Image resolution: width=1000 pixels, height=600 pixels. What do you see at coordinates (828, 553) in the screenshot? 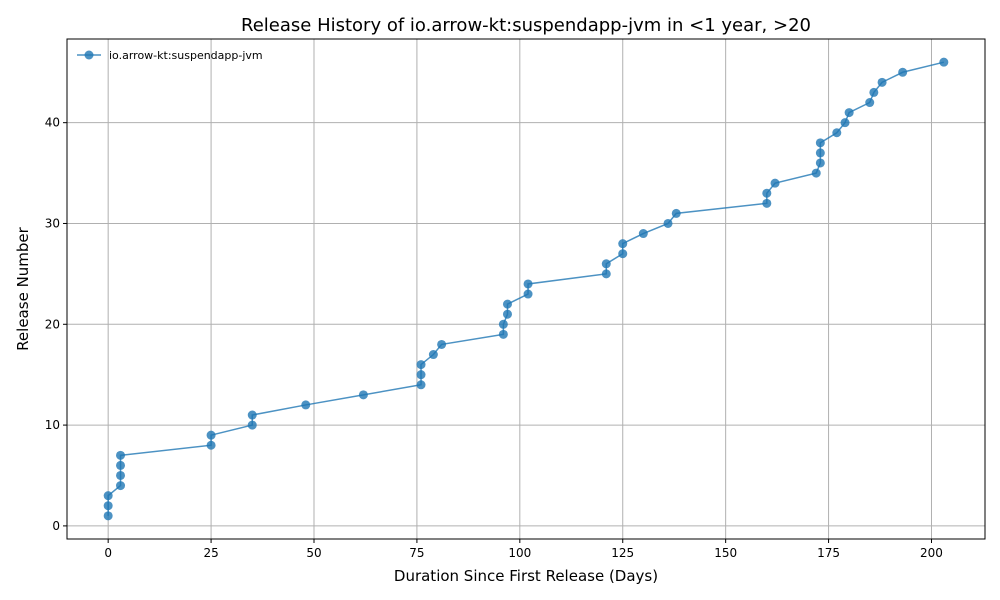
I see `x-tick-label: 175` at bounding box center [828, 553].